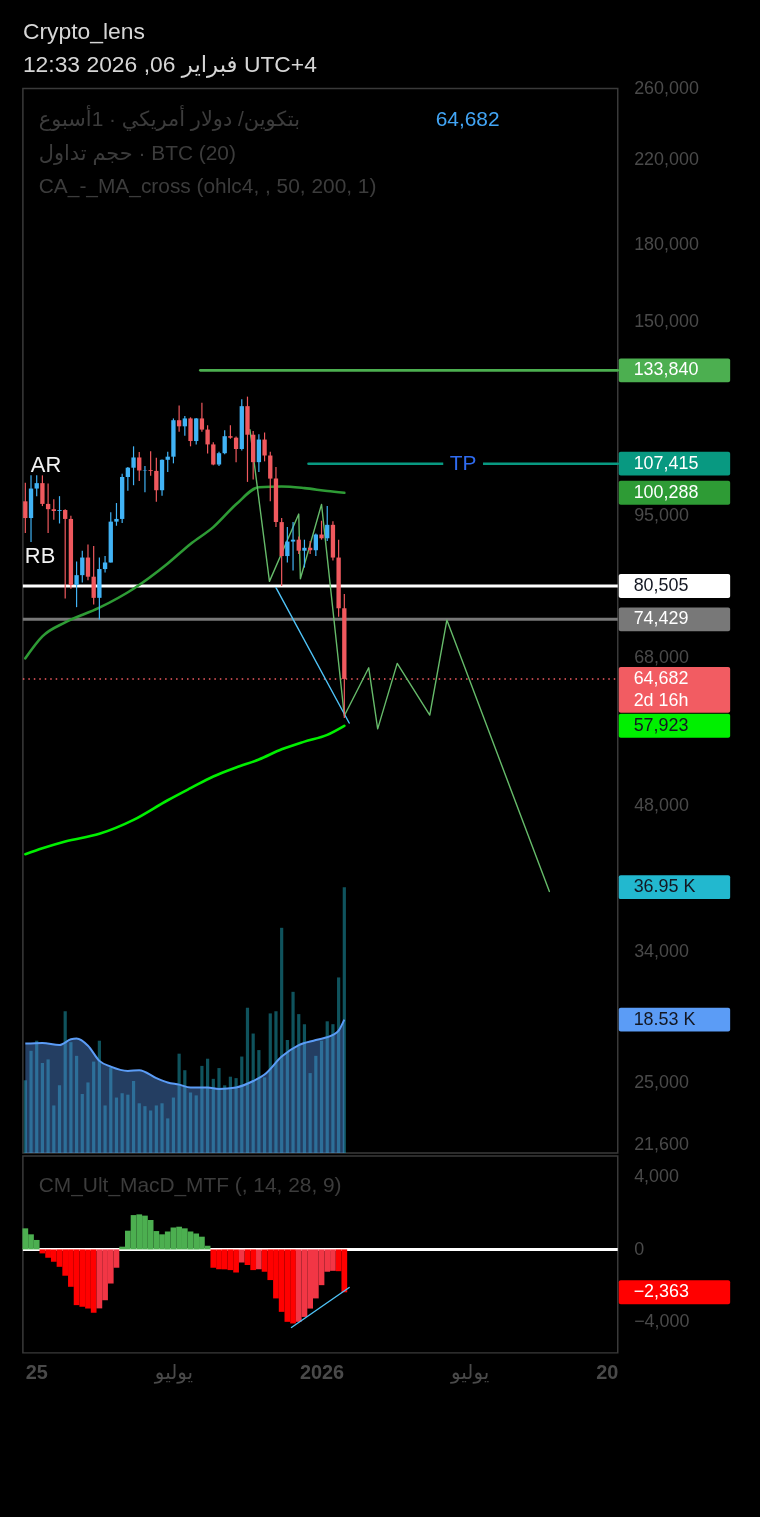 This screenshot has width=760, height=1522. What do you see at coordinates (661, 951) in the screenshot?
I see `y-tick-label: 34,000` at bounding box center [661, 951].